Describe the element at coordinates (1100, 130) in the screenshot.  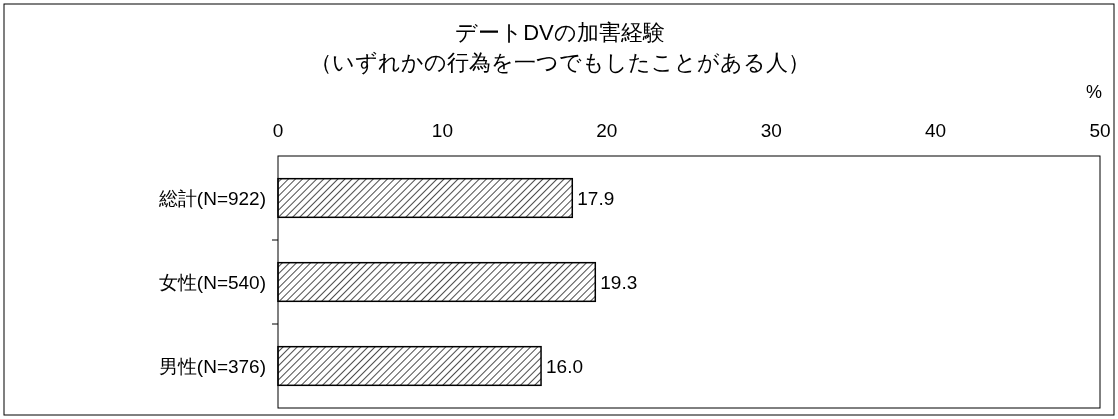
I see `x-tick-label: 50` at that location.